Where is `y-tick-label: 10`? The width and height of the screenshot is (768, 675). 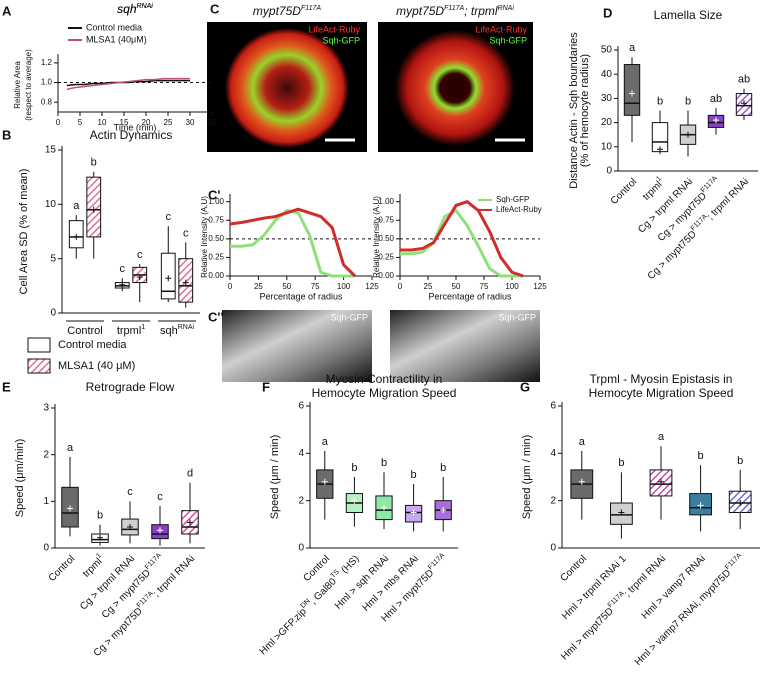
y-tick-label: 10 is located at coordinates (51, 204).